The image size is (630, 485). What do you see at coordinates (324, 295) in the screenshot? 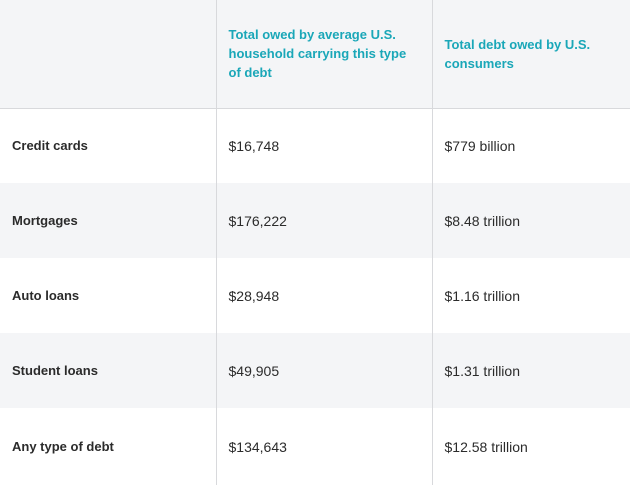
I see `household-debt-value: $28,948` at bounding box center [324, 295].